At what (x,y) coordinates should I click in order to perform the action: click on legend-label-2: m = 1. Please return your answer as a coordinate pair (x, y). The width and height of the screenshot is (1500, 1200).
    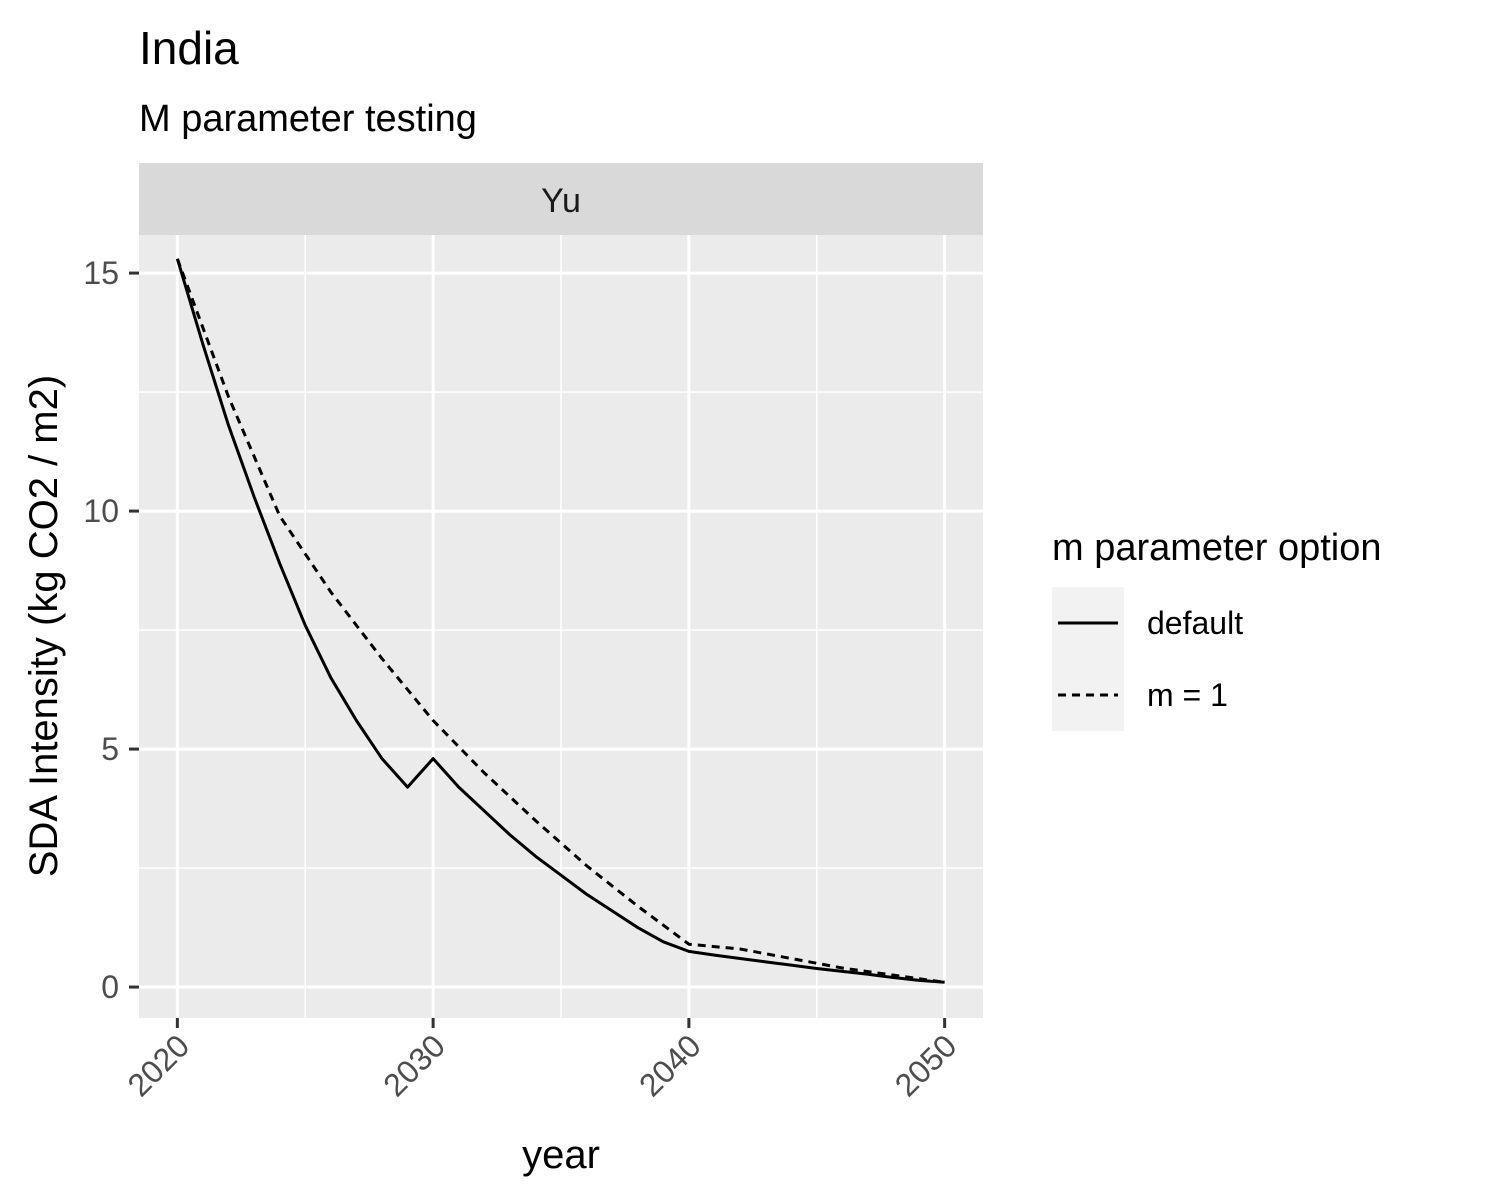
    Looking at the image, I should click on (1187, 695).